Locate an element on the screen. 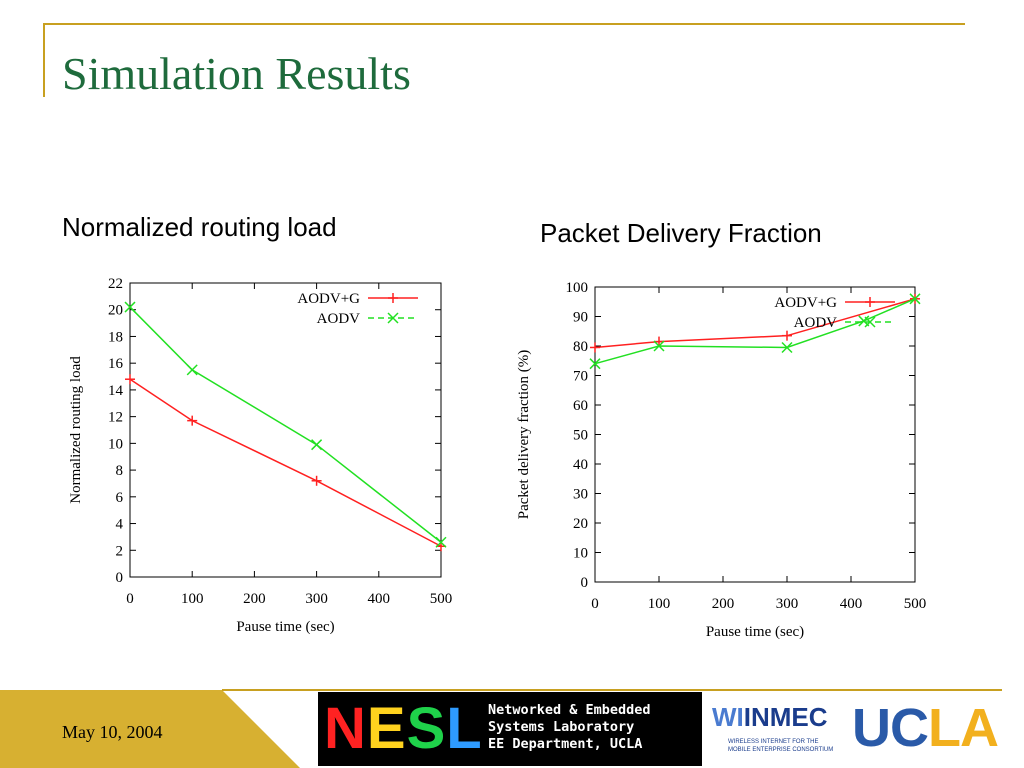  footer-gold-band is located at coordinates (150, 729).